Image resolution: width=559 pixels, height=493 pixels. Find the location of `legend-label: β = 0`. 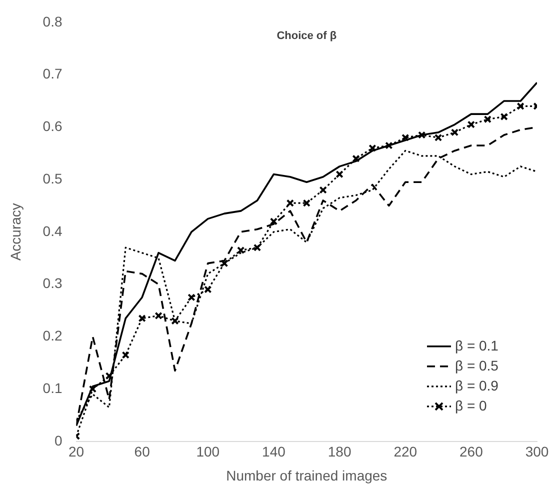

legend-label: β = 0 is located at coordinates (471, 405).